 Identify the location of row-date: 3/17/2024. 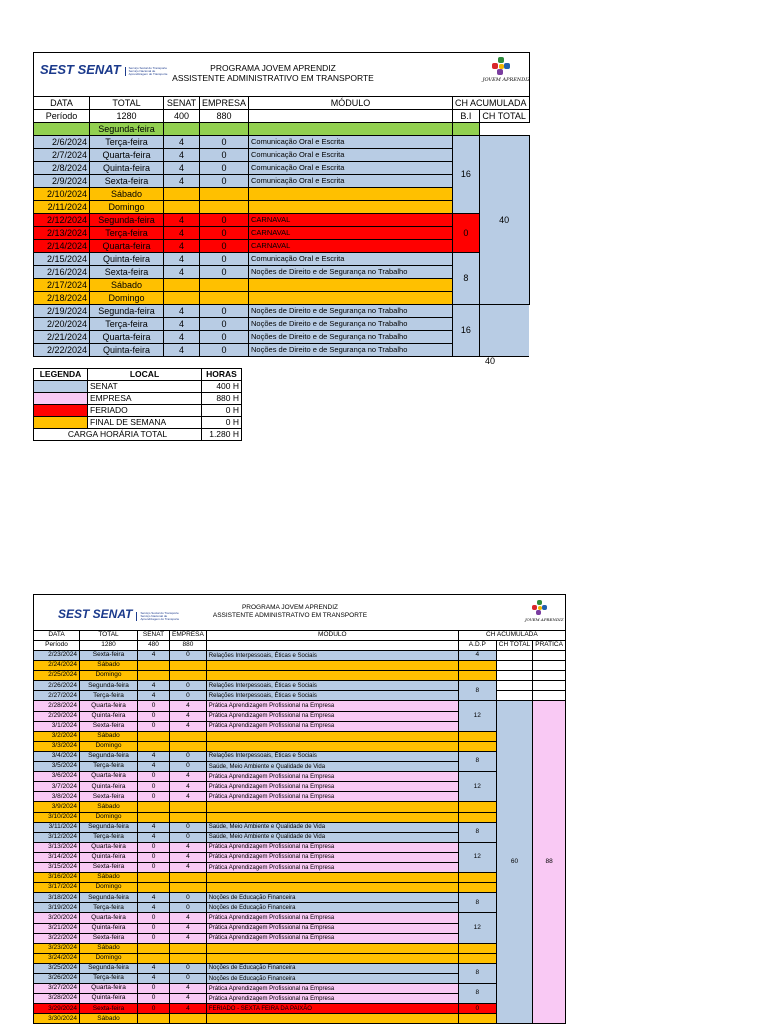
(56, 888).